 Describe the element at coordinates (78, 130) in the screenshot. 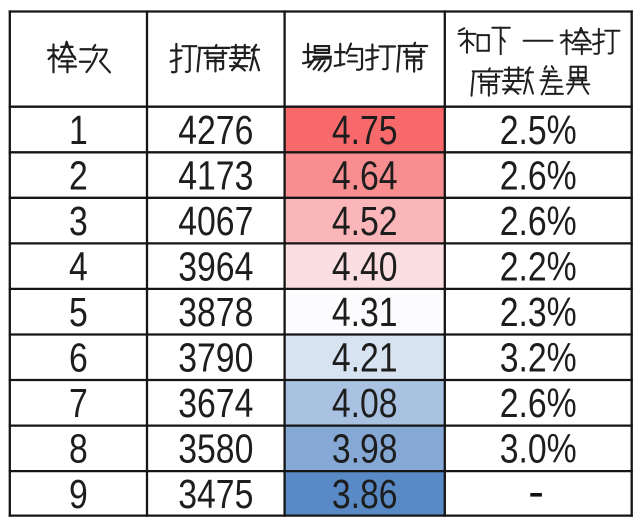

I see `svg-text: 1` at that location.